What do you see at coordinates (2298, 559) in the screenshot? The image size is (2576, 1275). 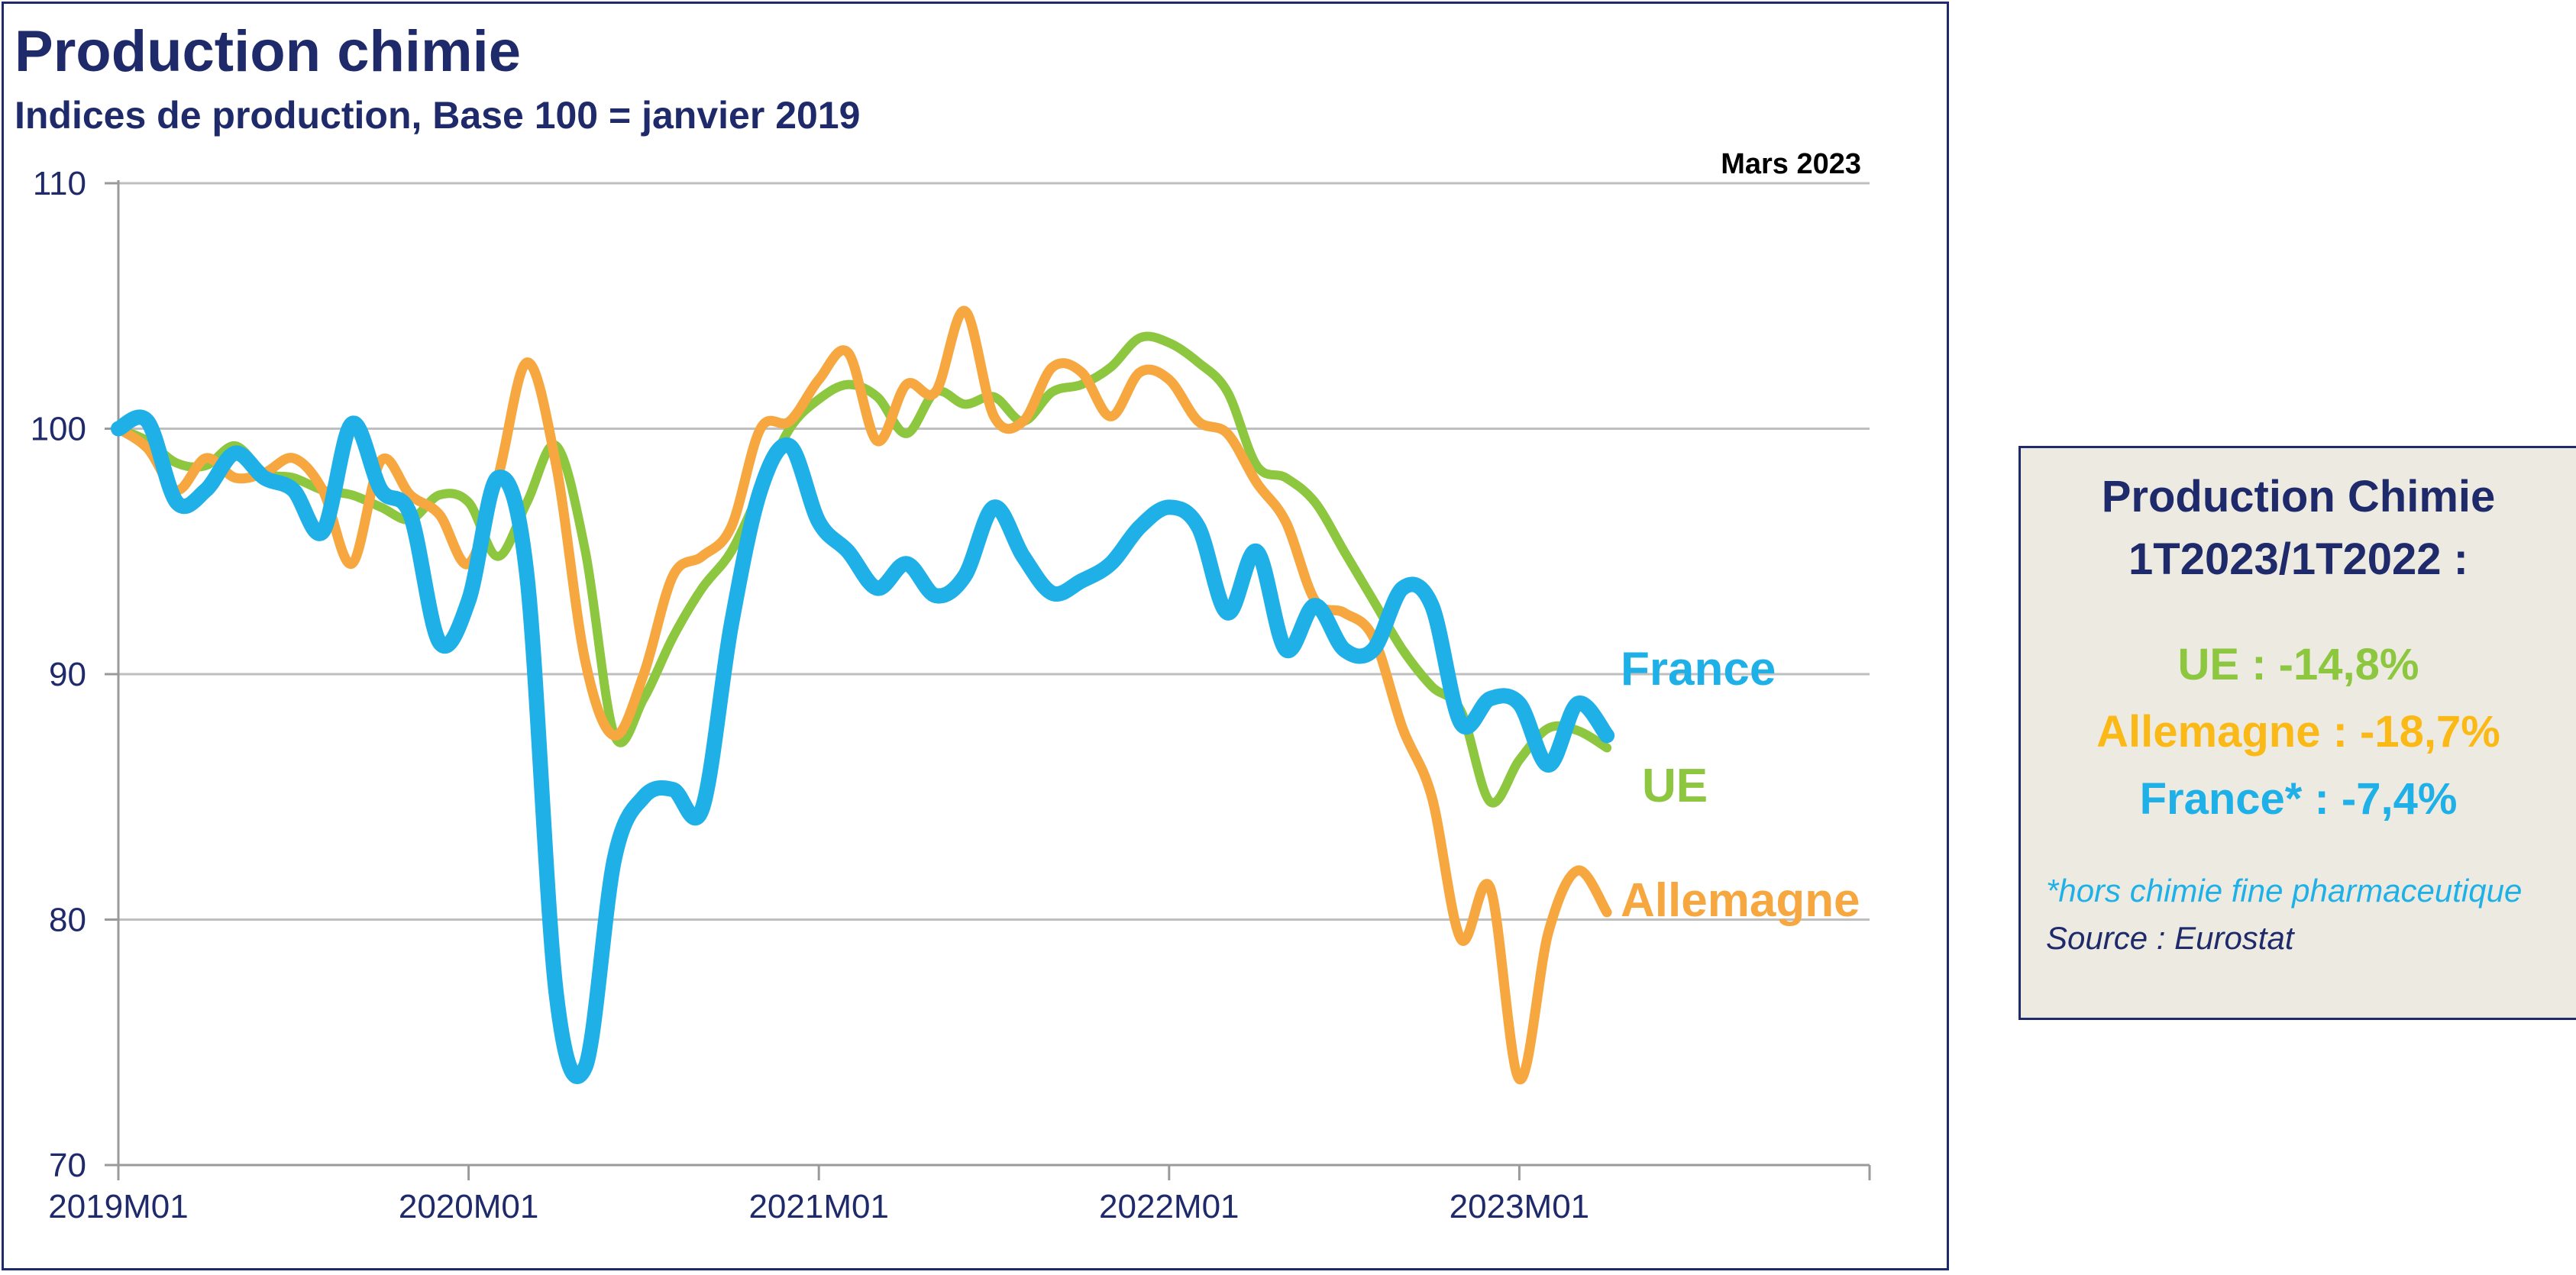 I see `summary-title-line2: 1T2023/1T2022 :` at bounding box center [2298, 559].